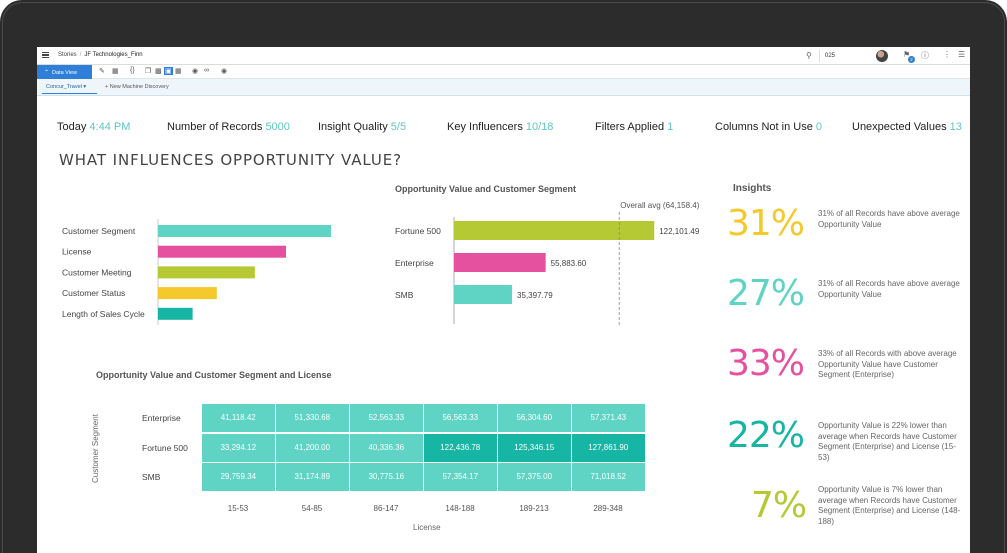  What do you see at coordinates (45, 55) in the screenshot?
I see `menu-icon` at bounding box center [45, 55].